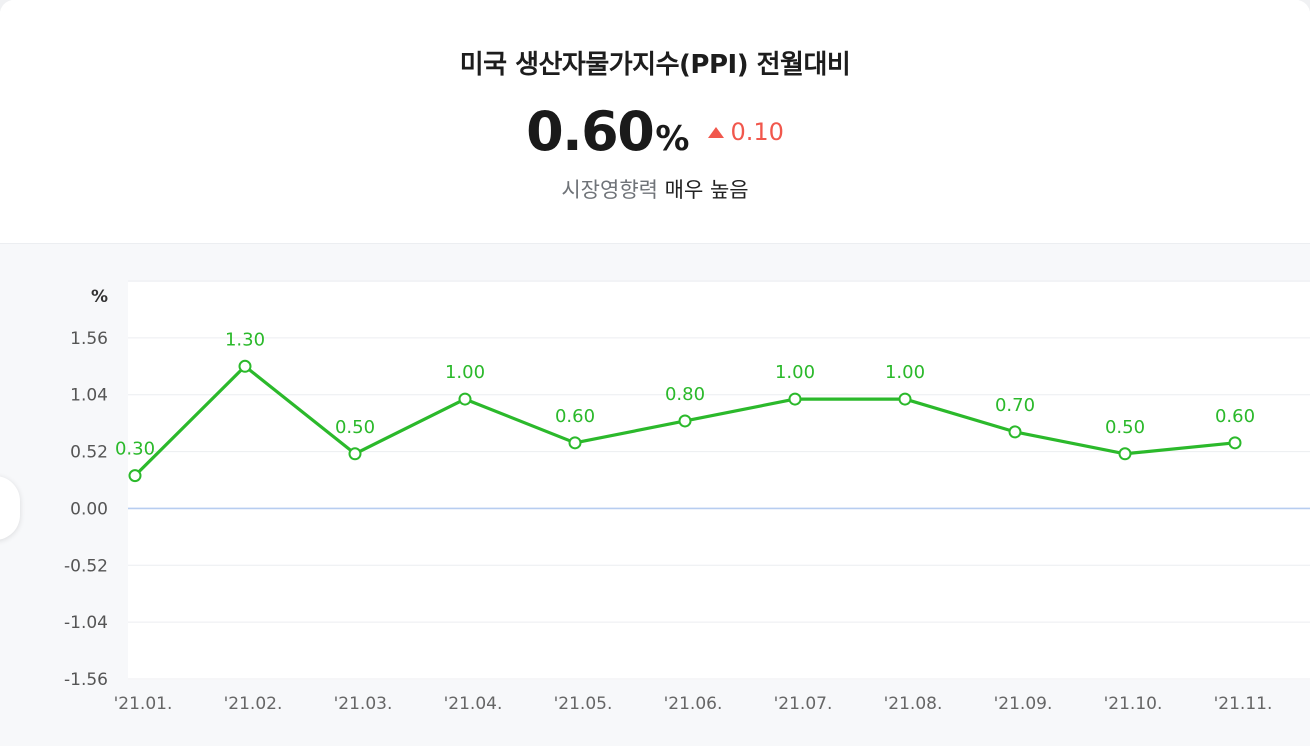  Describe the element at coordinates (609, 190) in the screenshot. I see `impact-label: 시장영향력` at that location.